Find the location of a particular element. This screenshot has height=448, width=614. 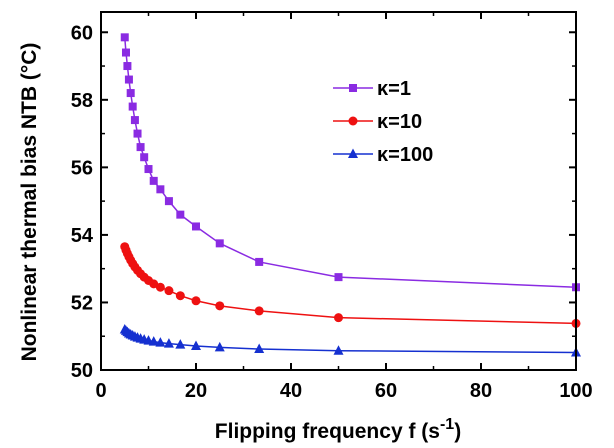

x-tick-label: 40 is located at coordinates (291, 391).